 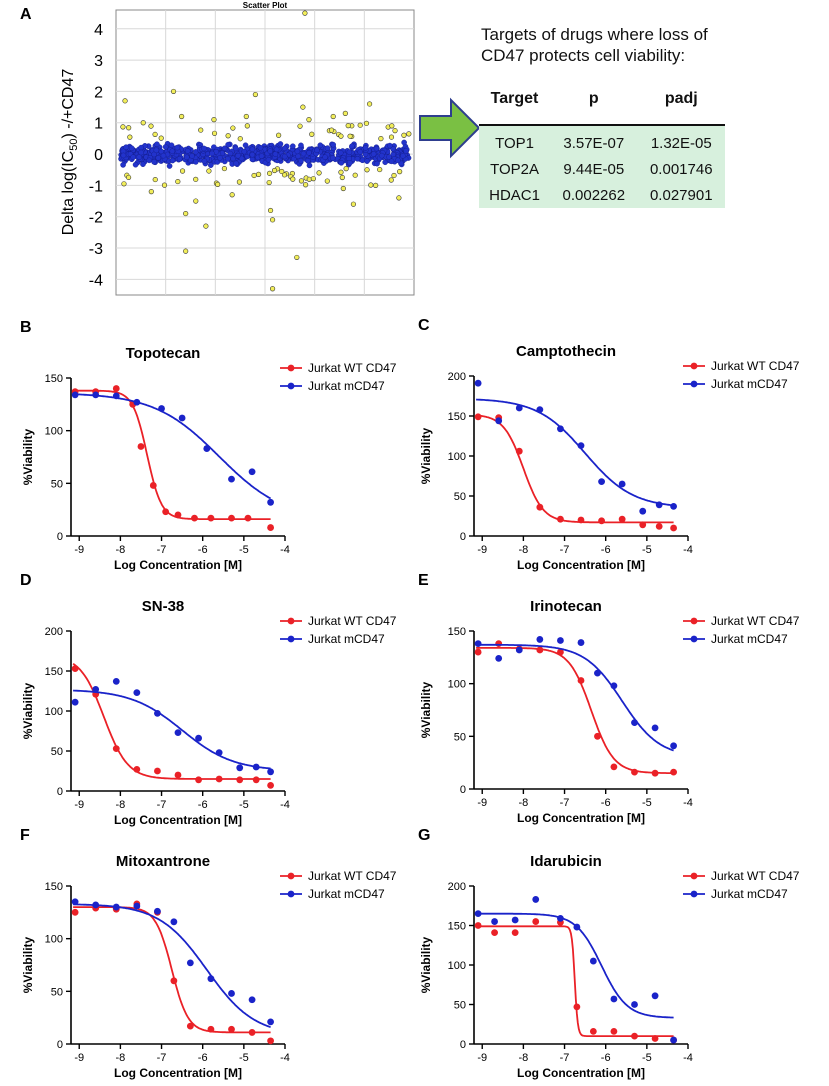 I want to click on chart-title: Idarubicin, so click(x=566, y=861).